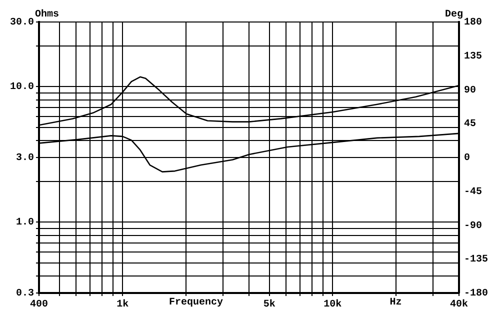 The width and height of the screenshot is (500, 322). I want to click on y2-tick-label: 180, so click(473, 23).